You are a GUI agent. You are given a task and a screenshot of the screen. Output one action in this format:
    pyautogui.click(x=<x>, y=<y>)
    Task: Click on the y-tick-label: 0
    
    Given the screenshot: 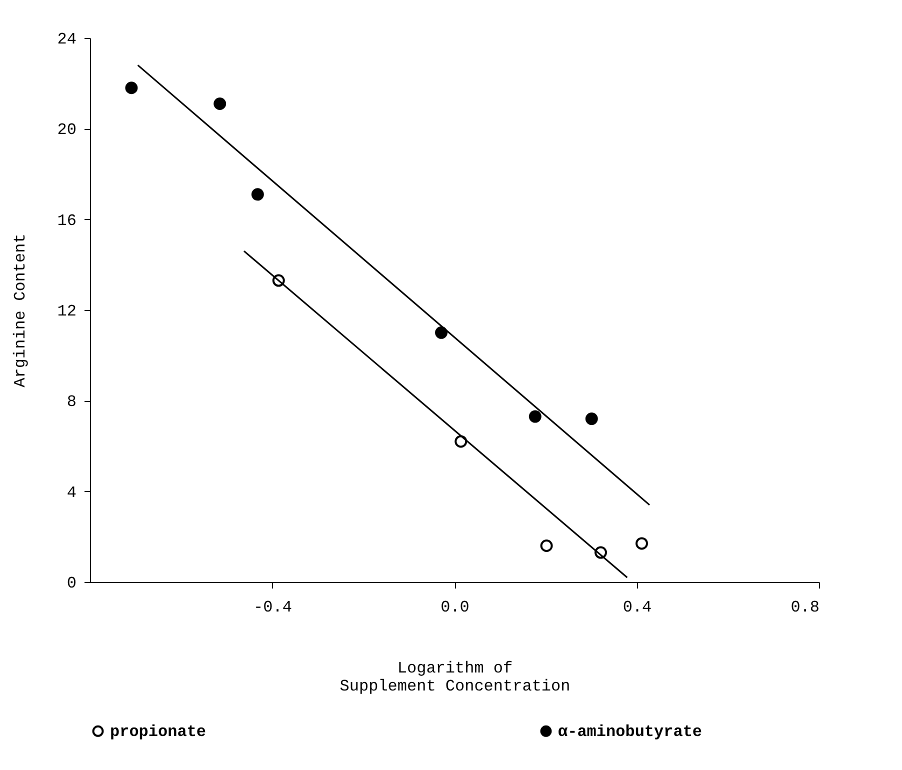 What is the action you would take?
    pyautogui.click(x=71, y=583)
    